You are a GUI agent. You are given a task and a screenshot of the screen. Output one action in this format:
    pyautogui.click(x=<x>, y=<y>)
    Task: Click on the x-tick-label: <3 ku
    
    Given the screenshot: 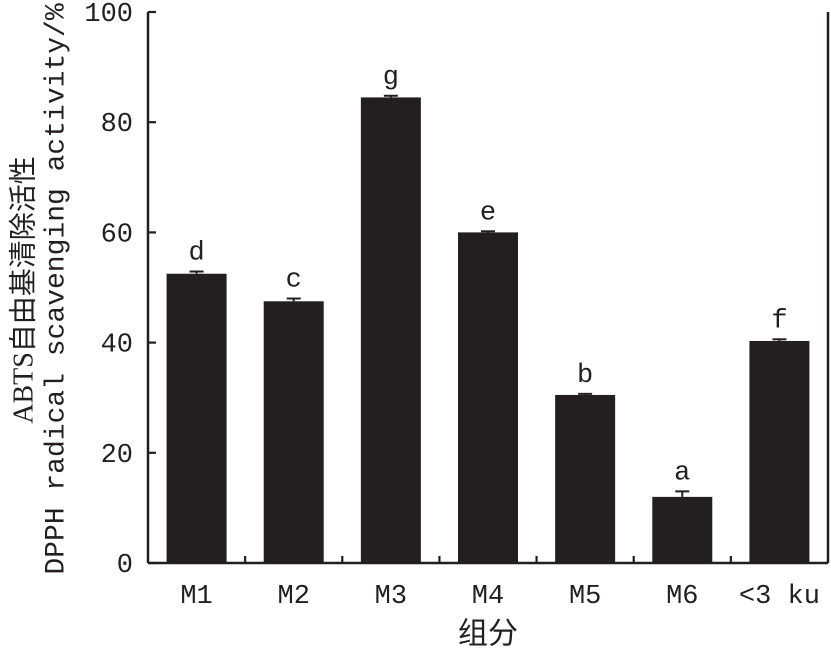 What is the action you would take?
    pyautogui.click(x=779, y=597)
    